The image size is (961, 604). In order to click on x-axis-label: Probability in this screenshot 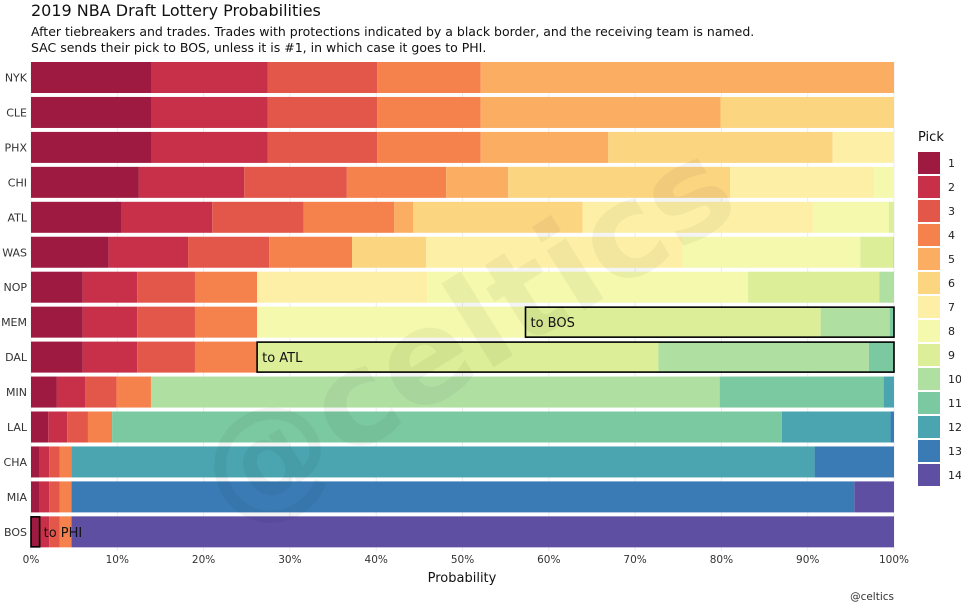, I will do `click(462, 578)`.